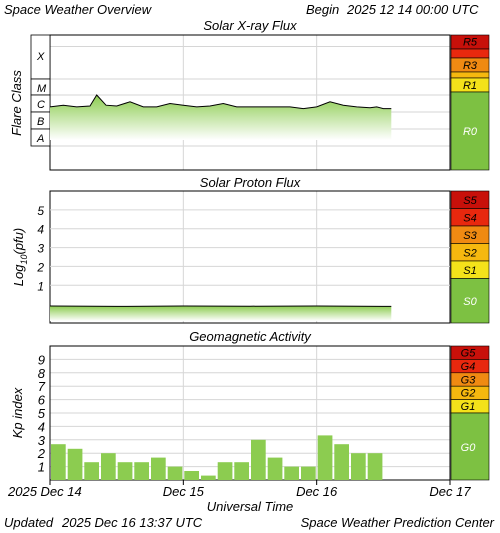  Describe the element at coordinates (184, 491) in the screenshot. I see `x-tick-label-1: Dec 15` at that location.